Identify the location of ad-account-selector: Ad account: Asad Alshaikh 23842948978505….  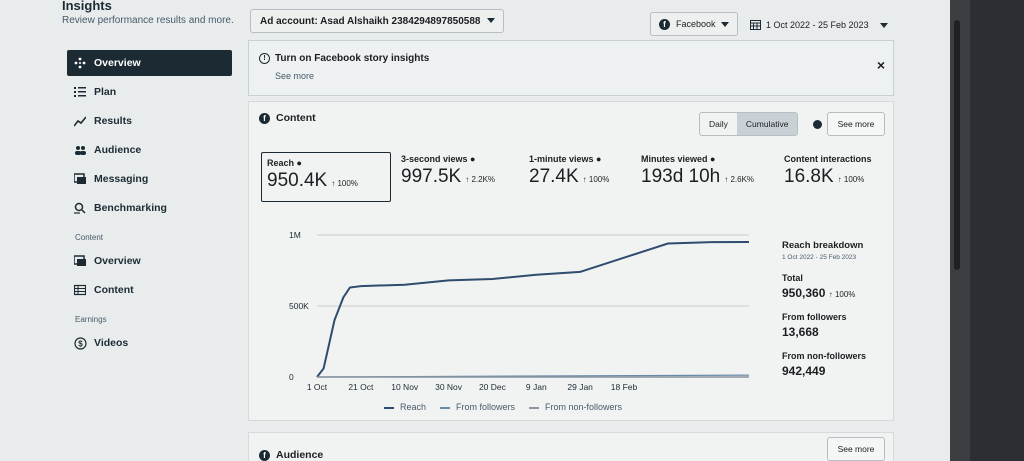
(377, 21).